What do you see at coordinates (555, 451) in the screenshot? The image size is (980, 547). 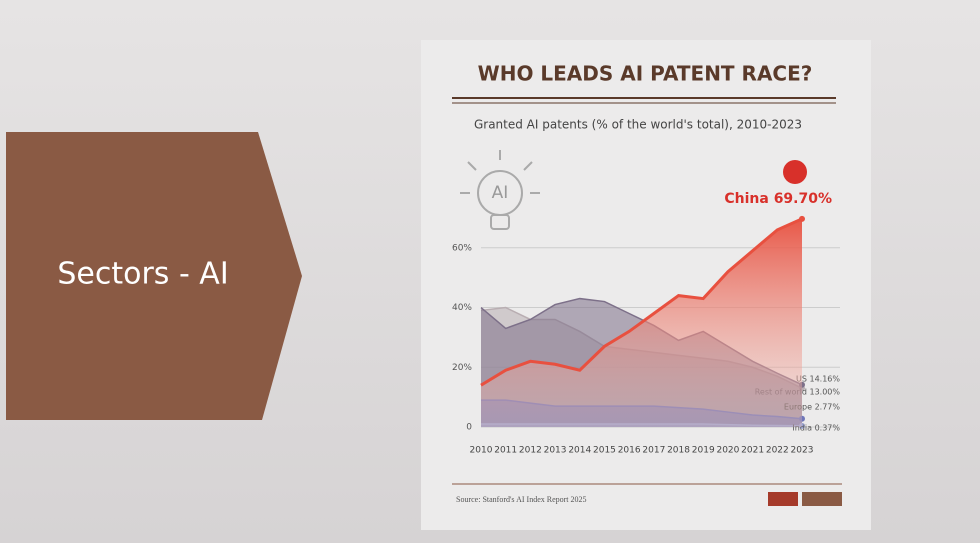 I see `x-tick-label: 2013` at bounding box center [555, 451].